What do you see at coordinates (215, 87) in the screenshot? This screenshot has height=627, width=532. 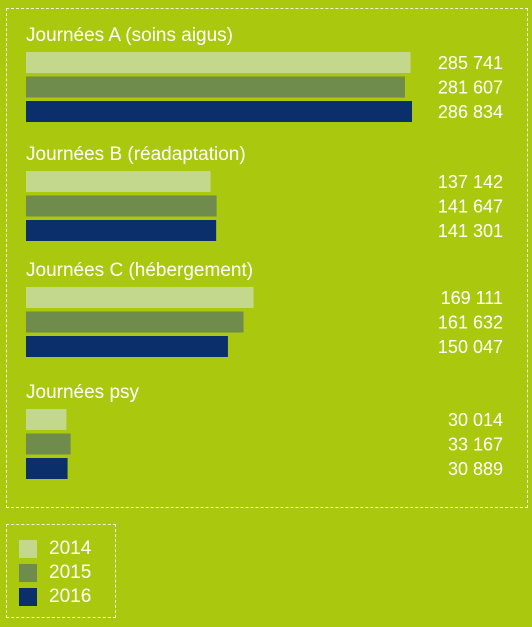 I see `bar-journees-a-soins-aigus-2015` at bounding box center [215, 87].